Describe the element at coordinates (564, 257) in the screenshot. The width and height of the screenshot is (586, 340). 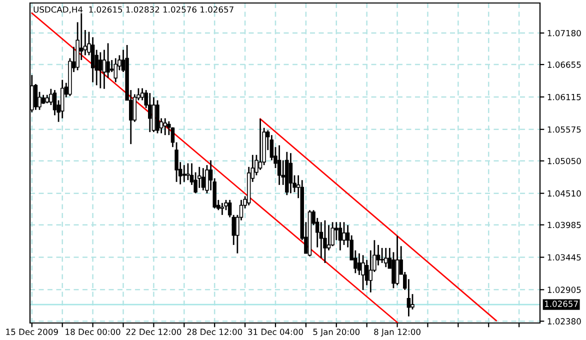
I see `y-tick-label: 1.03445` at that location.